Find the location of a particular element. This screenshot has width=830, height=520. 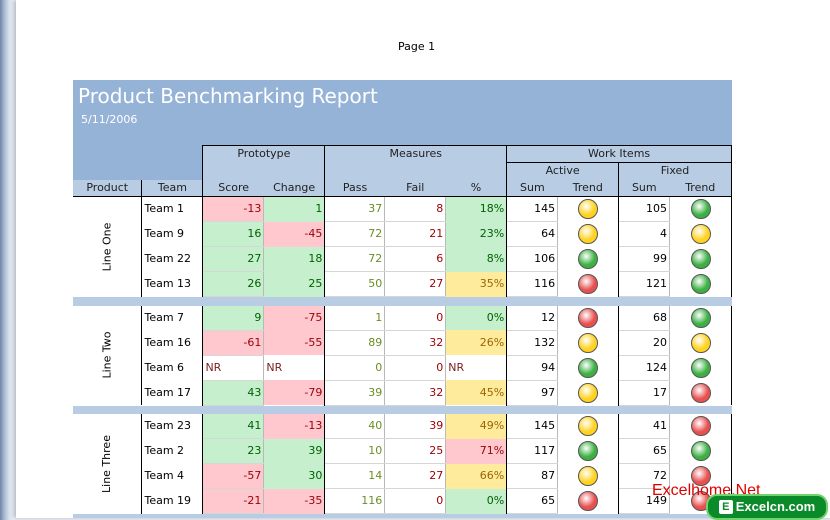

team-cell: Team 6 is located at coordinates (172, 367).